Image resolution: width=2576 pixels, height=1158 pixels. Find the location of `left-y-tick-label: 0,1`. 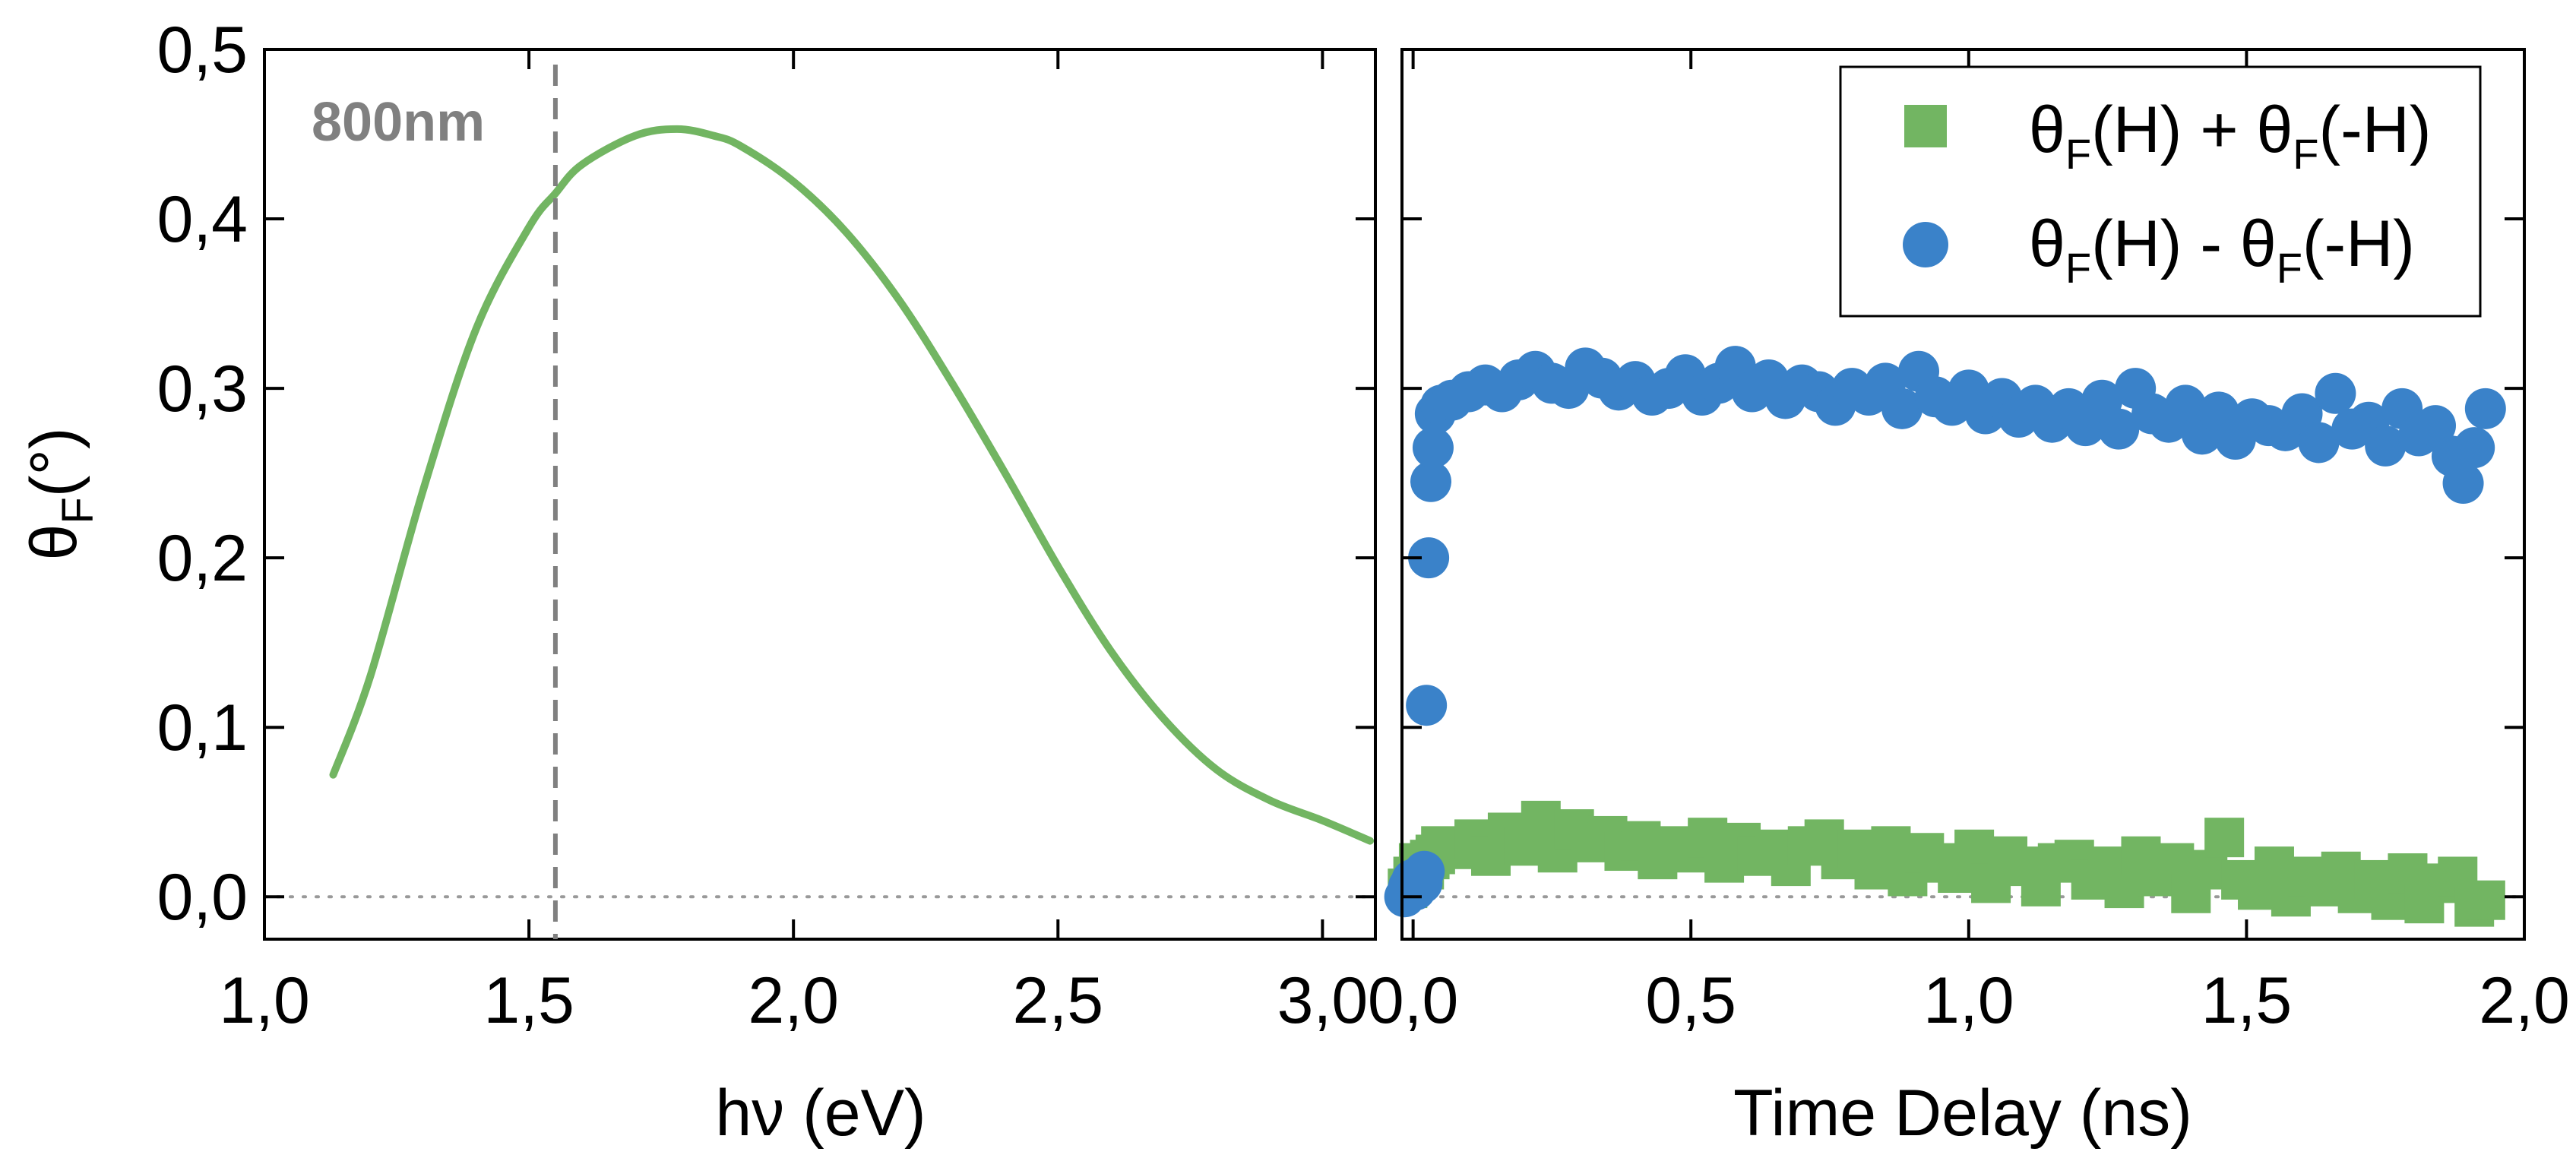

left-y-tick-label: 0,1 is located at coordinates (202, 727).